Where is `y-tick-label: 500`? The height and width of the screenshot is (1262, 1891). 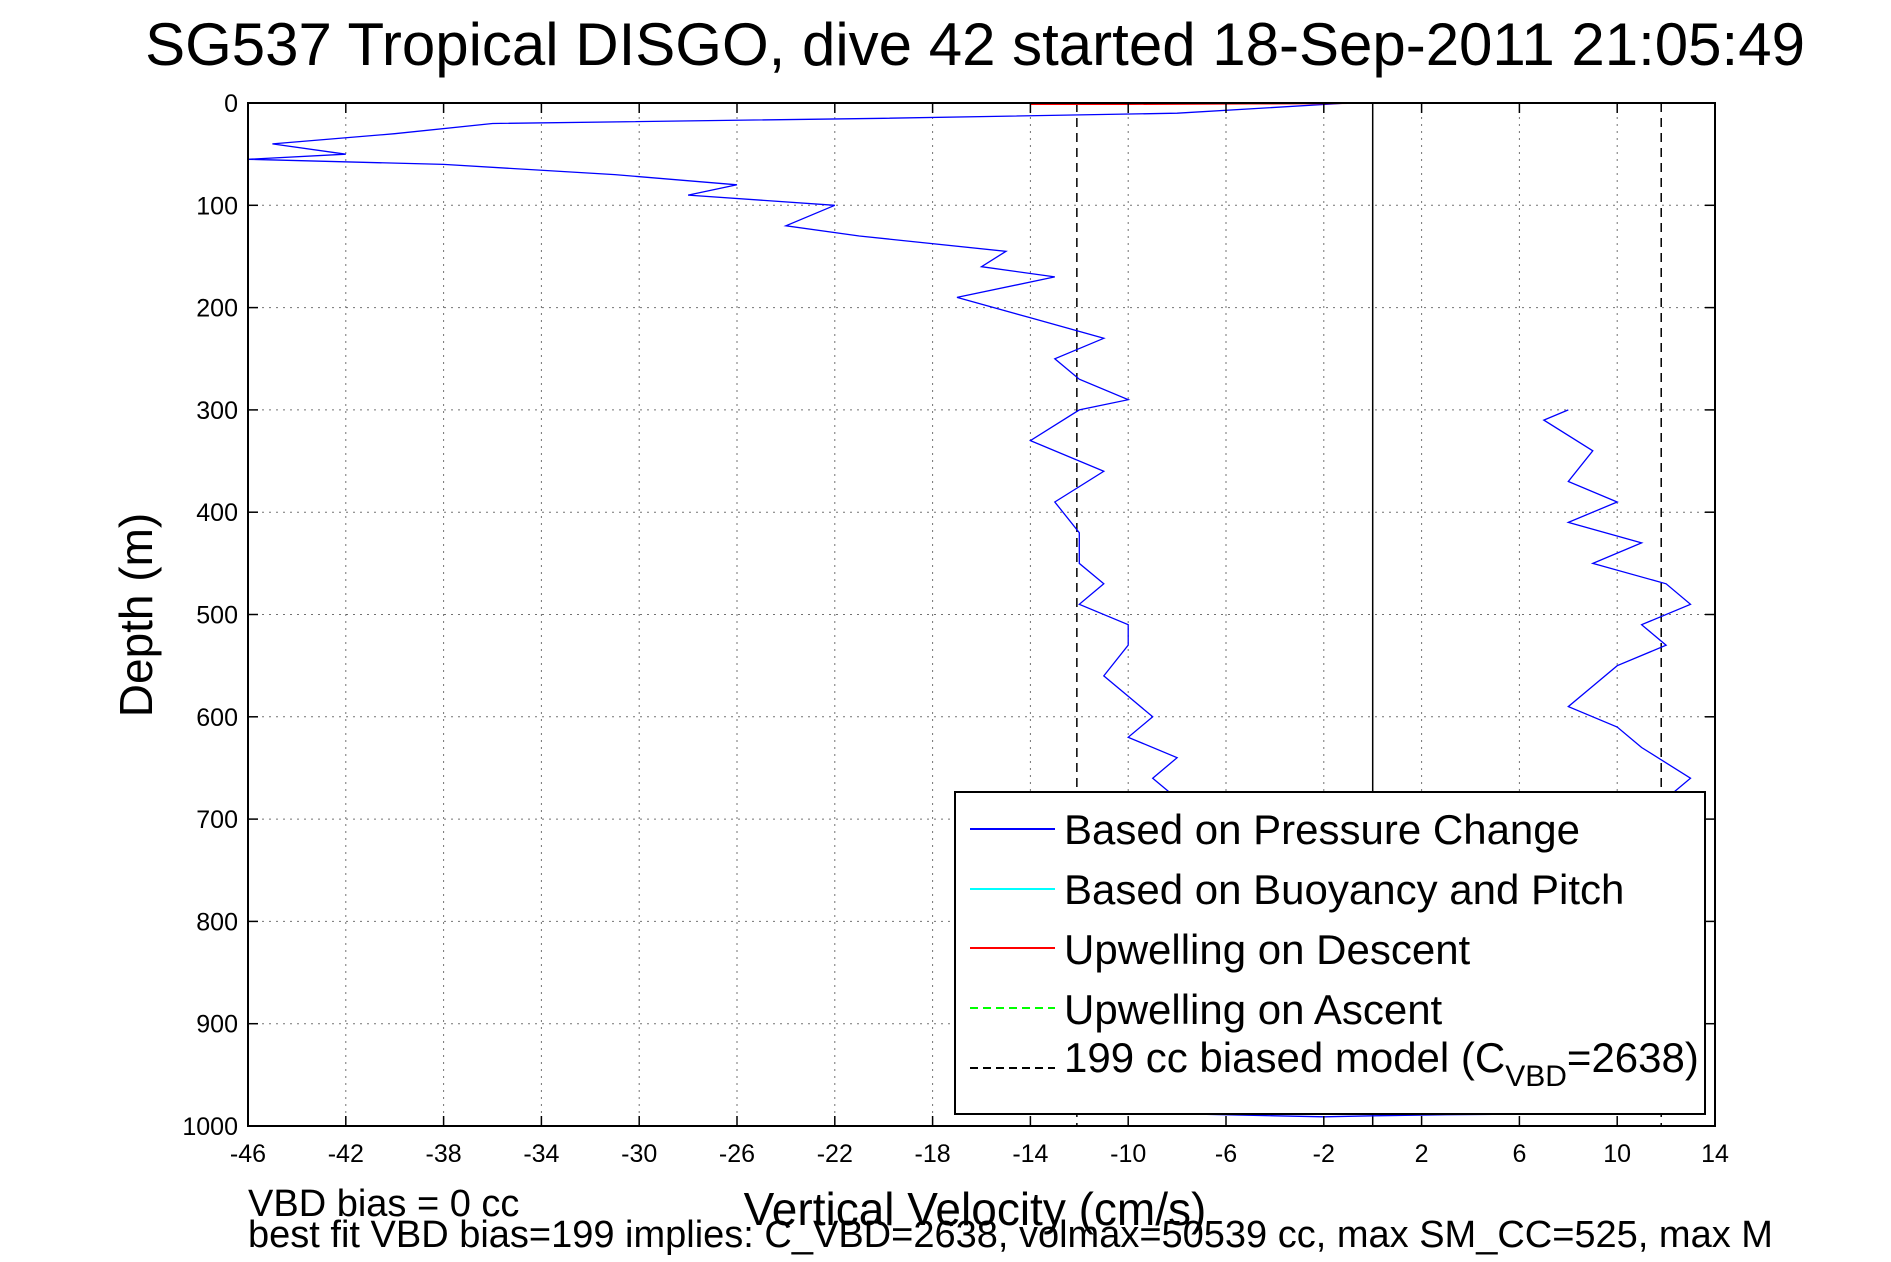 y-tick-label: 500 is located at coordinates (217, 616).